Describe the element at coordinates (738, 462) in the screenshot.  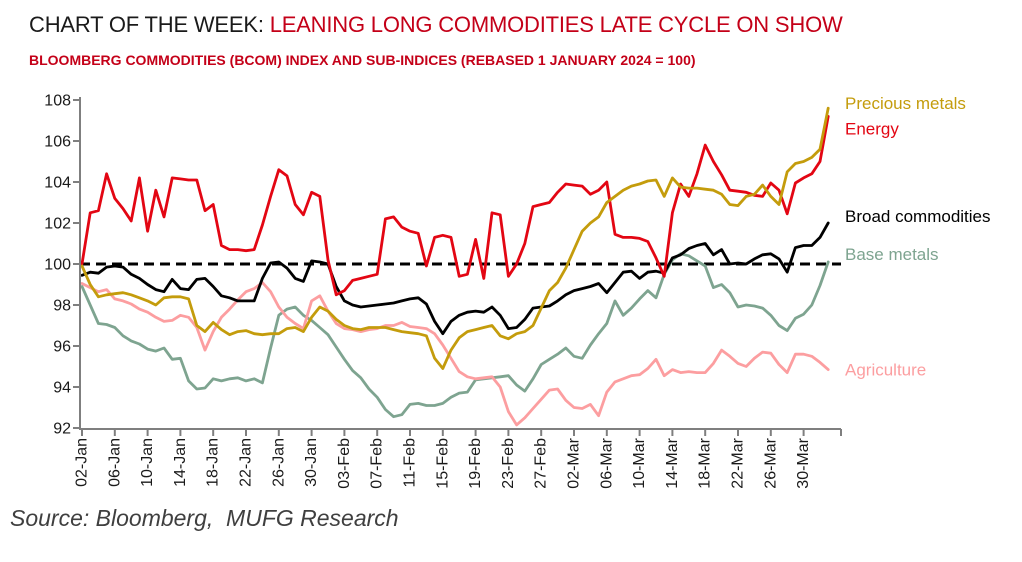
I see `x-axis-label-22-Mar: 22-Mar` at that location.